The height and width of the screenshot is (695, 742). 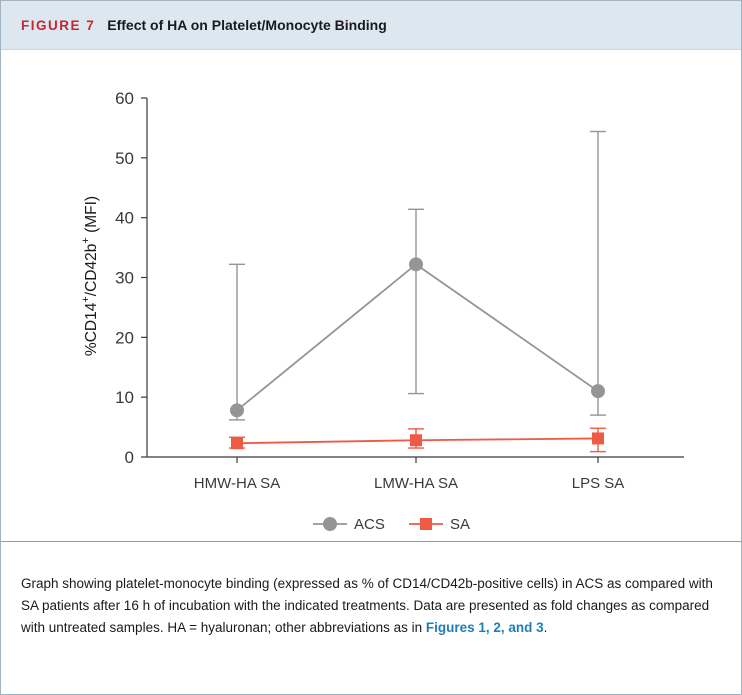 I want to click on figure-label: FIGURE 7, so click(x=58, y=25).